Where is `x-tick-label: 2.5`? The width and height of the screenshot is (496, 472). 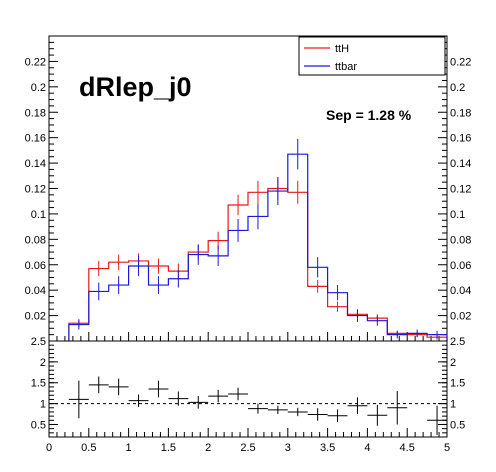
x-tick-label: 2.5 is located at coordinates (247, 448).